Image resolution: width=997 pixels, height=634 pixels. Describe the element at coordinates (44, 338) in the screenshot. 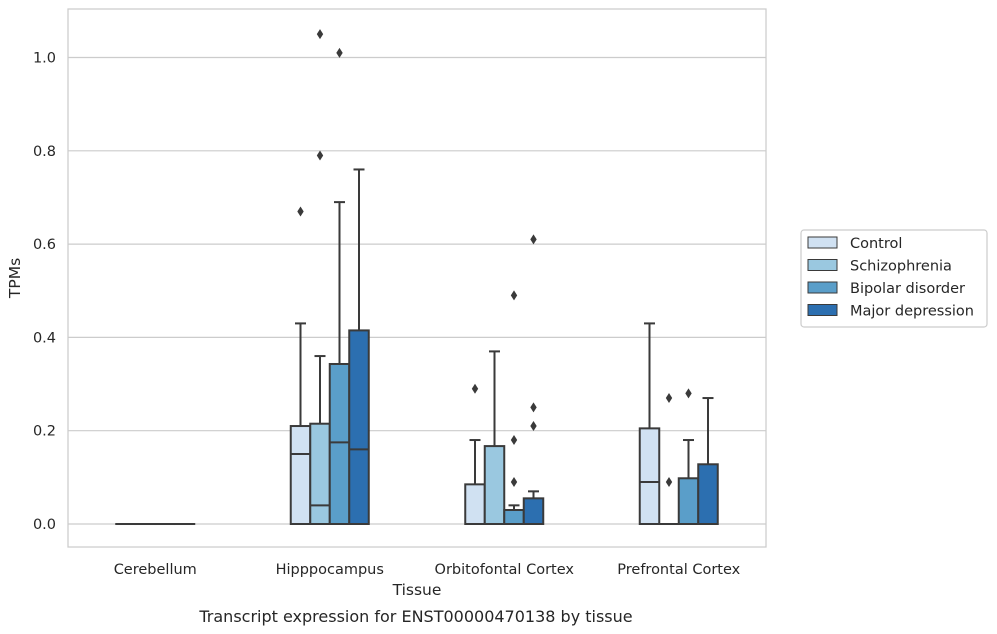

I see `y-tick-label: 0.4` at that location.